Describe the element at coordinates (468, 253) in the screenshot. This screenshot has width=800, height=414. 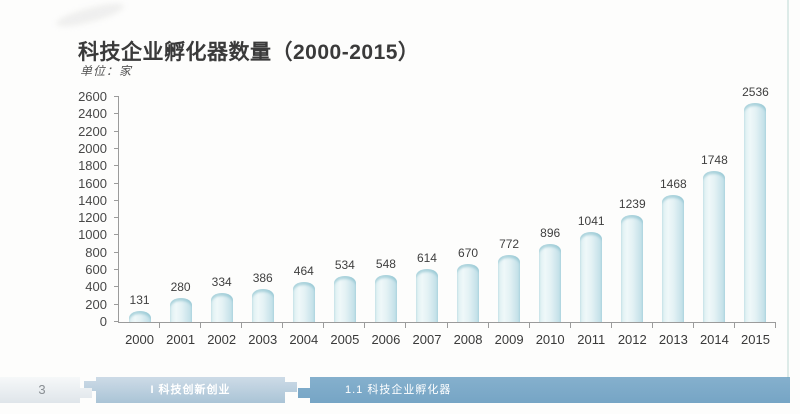
I see `bar-value-label: 670` at that location.